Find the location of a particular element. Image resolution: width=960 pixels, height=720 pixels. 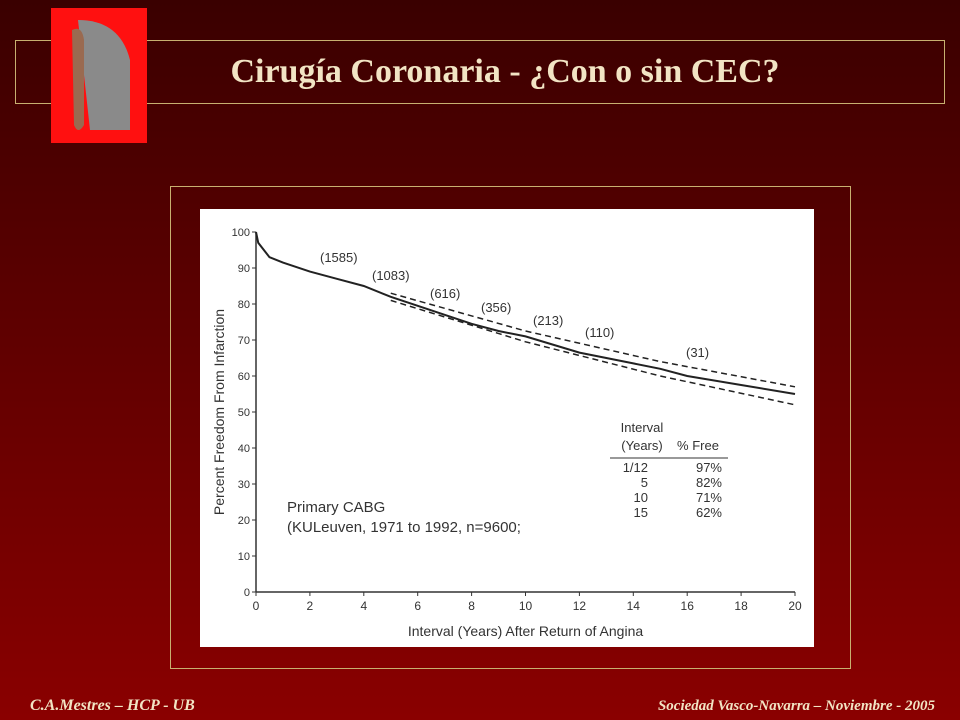

title-frame is located at coordinates (480, 72).